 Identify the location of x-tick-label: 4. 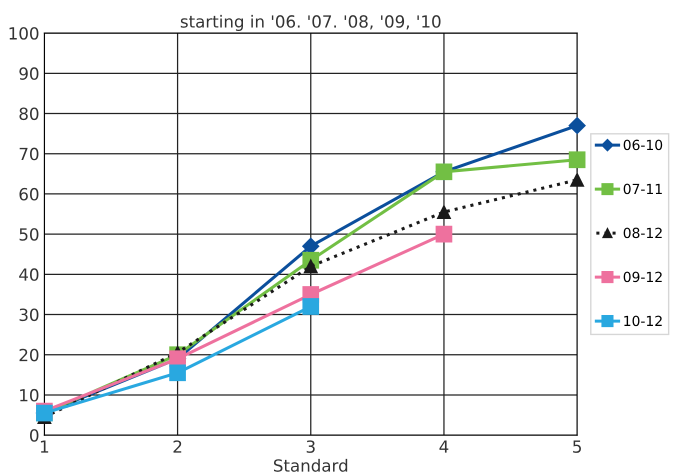
(443, 446).